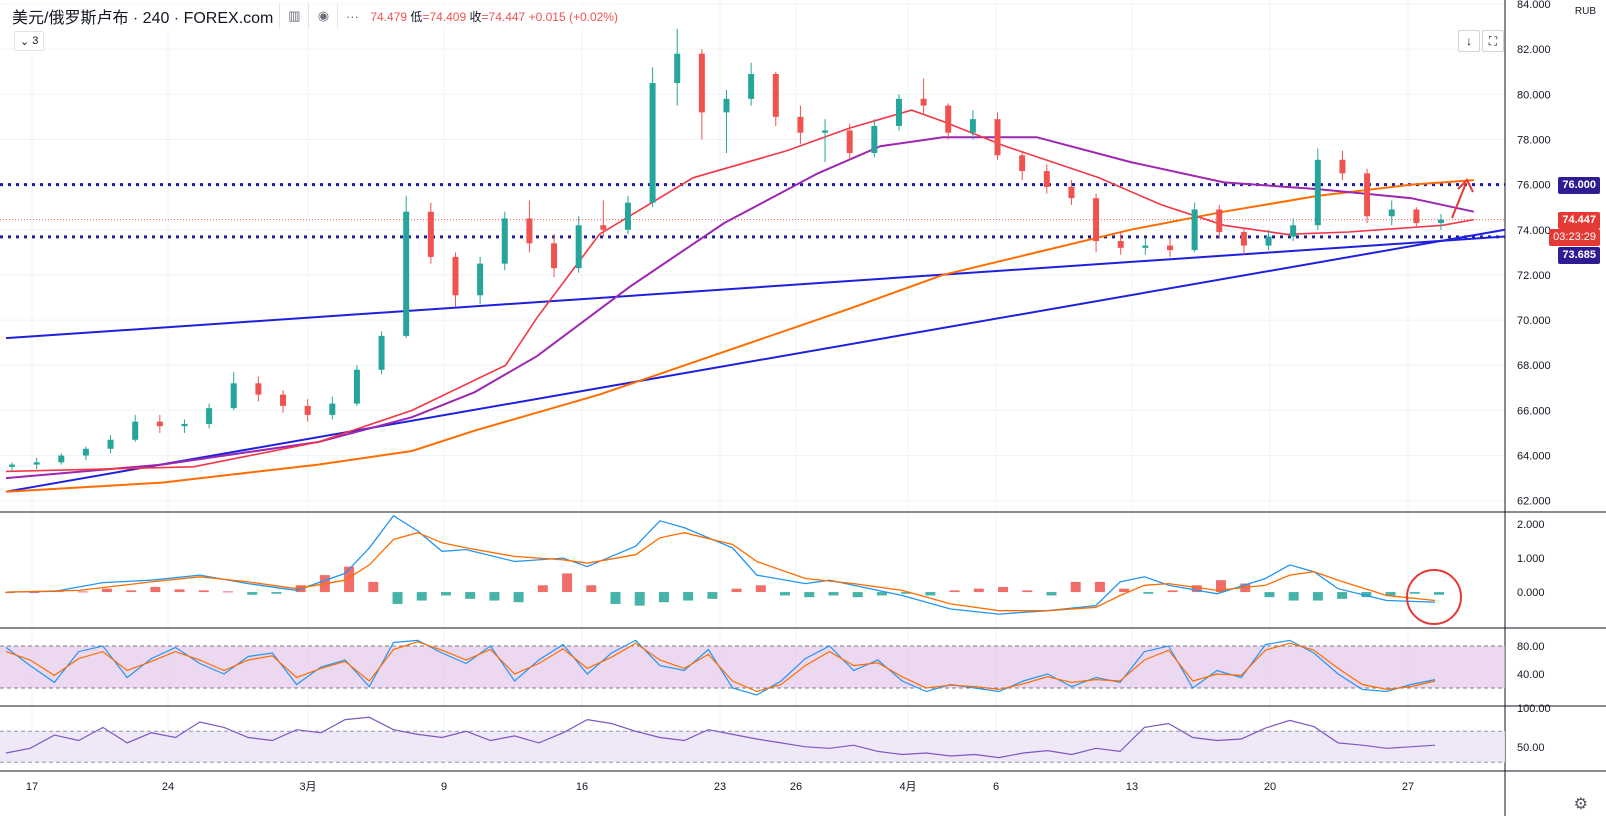 This screenshot has height=816, width=1606. Describe the element at coordinates (1493, 41) in the screenshot. I see `fullscreen-icon: ⛶` at that location.